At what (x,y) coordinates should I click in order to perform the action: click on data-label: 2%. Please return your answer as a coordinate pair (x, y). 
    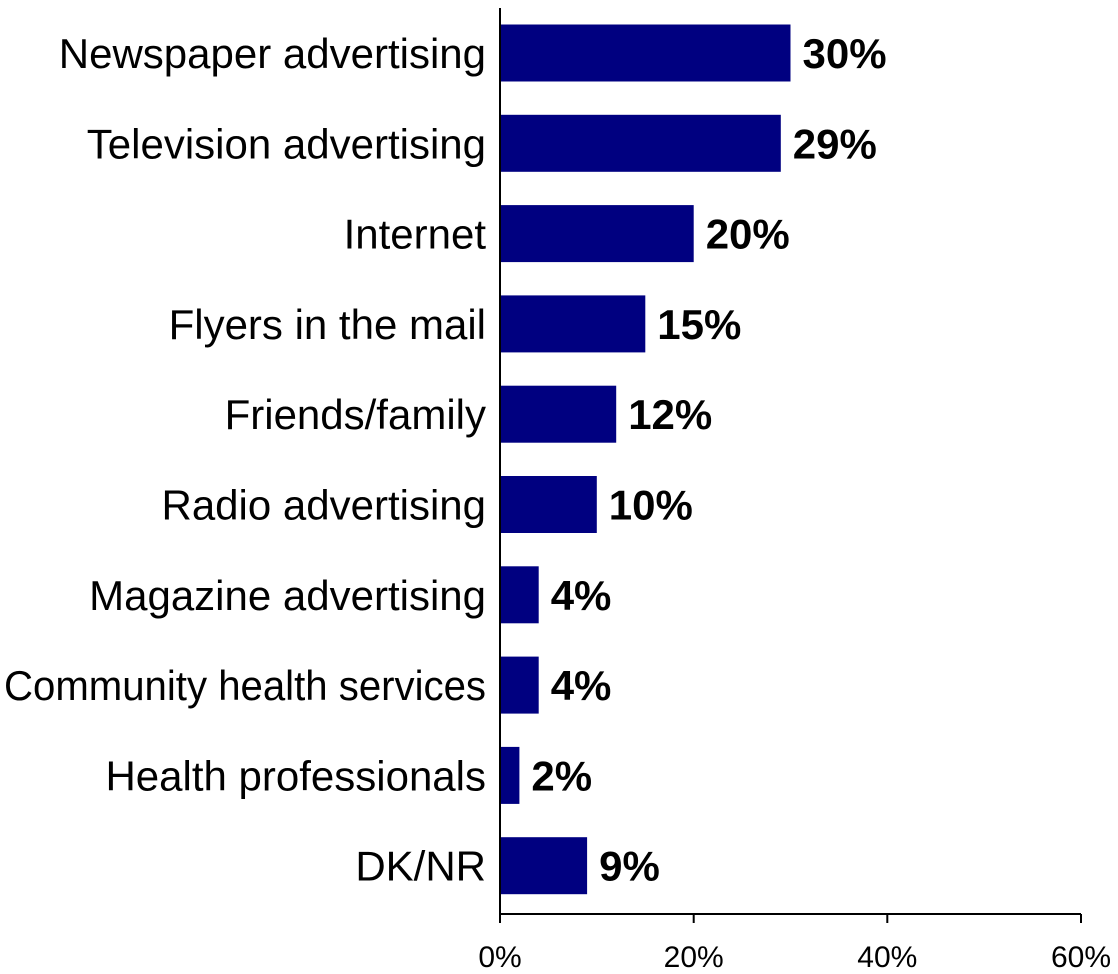
    Looking at the image, I should click on (561, 775).